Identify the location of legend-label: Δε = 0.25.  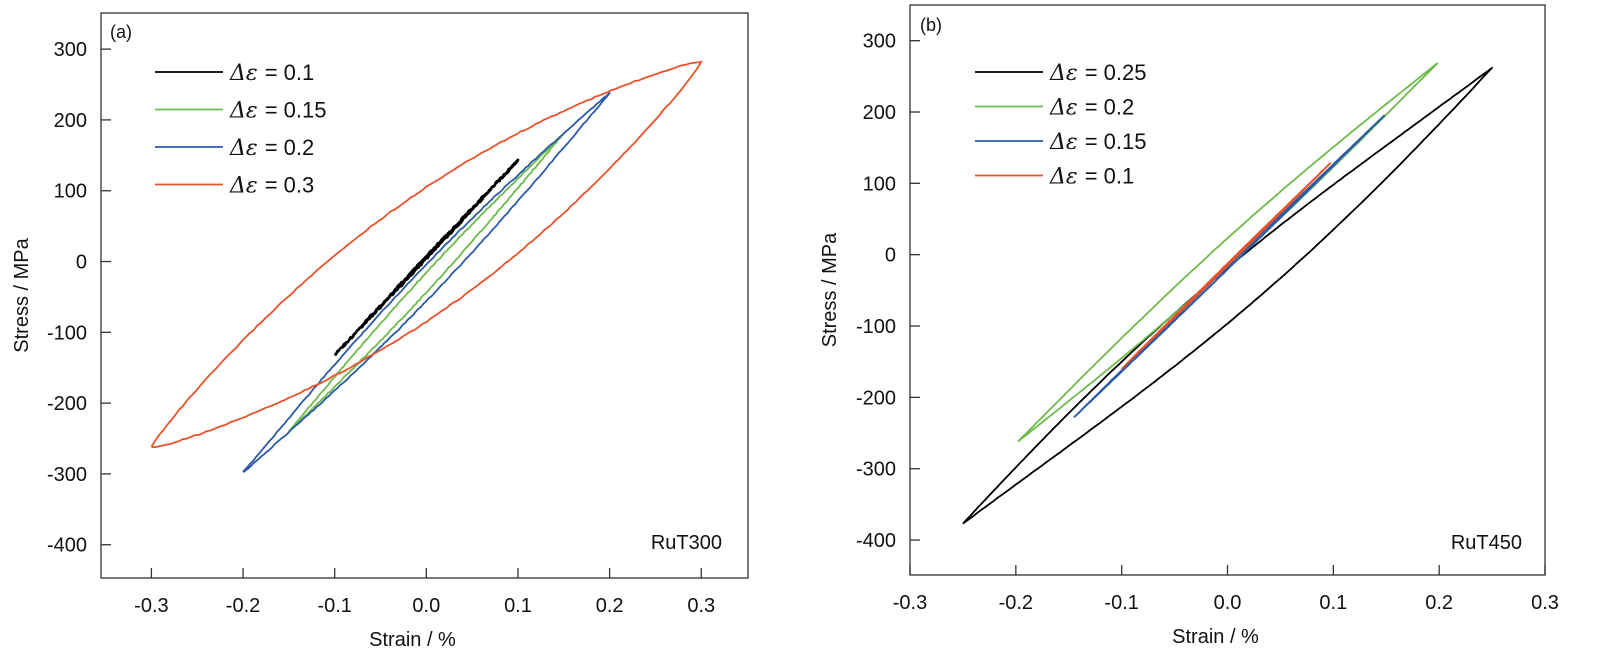
(1097, 73).